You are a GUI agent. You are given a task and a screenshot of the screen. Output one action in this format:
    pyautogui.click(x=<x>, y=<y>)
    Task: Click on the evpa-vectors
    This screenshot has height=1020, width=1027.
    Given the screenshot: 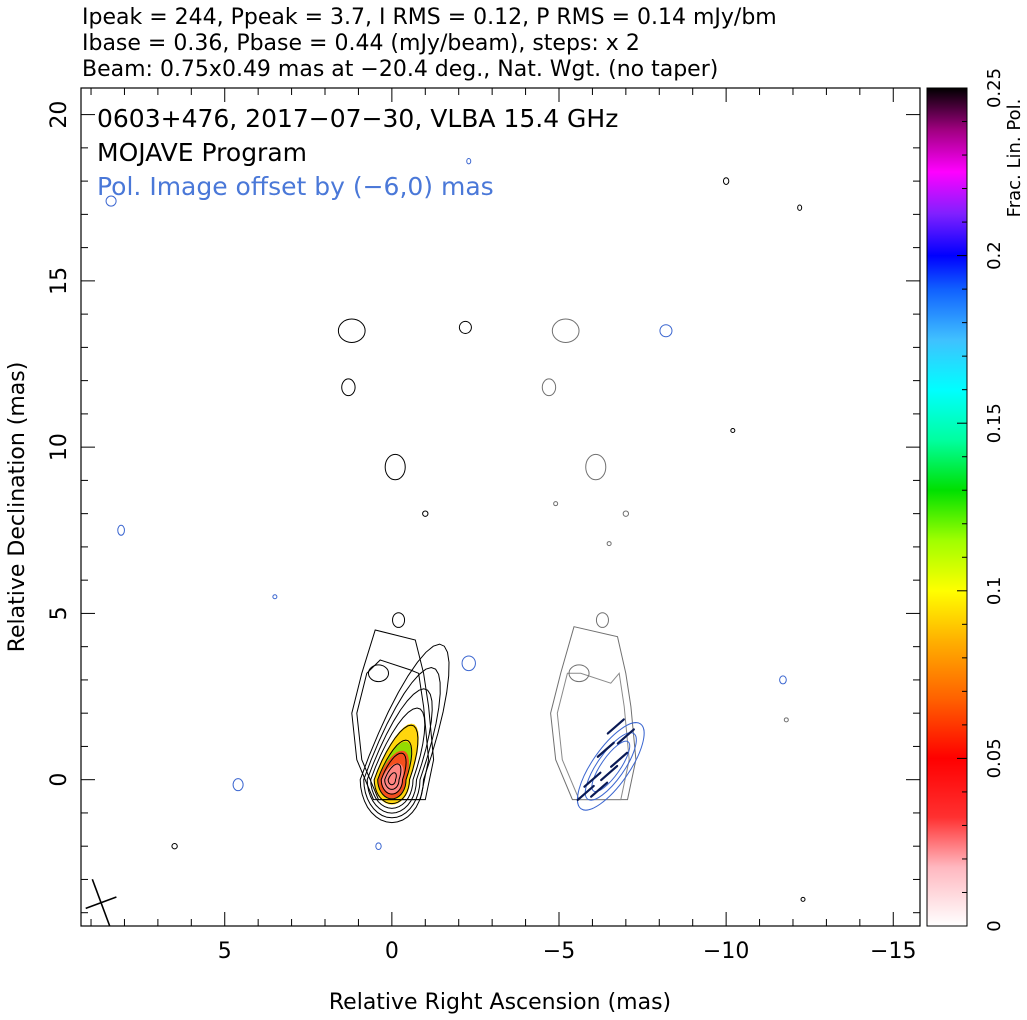 What is the action you would take?
    pyautogui.click(x=605, y=760)
    